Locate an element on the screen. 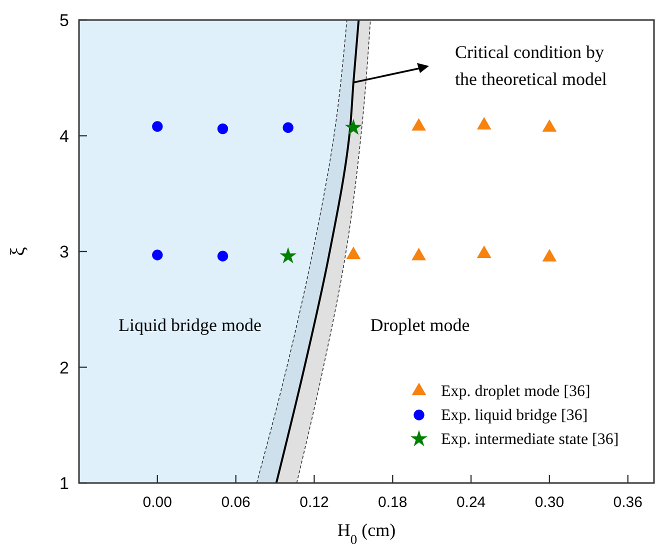  legend-label: Exp. intermediate state [36] is located at coordinates (530, 439).